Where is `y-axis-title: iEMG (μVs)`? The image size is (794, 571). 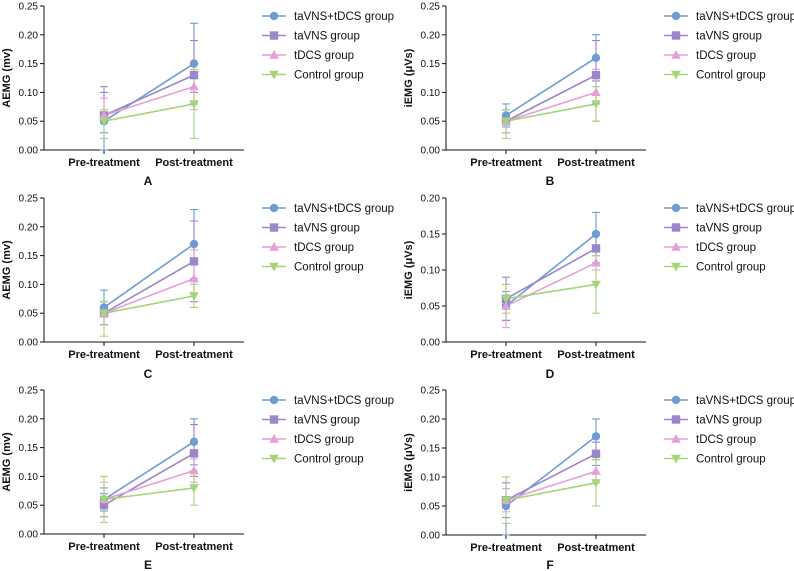
y-axis-title: iEMG (μVs) is located at coordinates (409, 269).